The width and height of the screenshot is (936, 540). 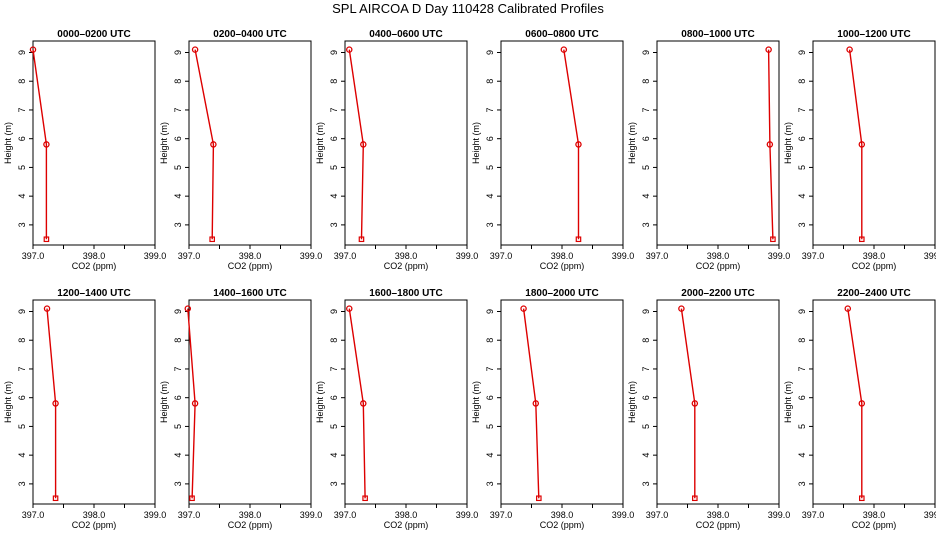 What do you see at coordinates (561, 34) in the screenshot?
I see `panel-title: 0600–0800 UTC` at bounding box center [561, 34].